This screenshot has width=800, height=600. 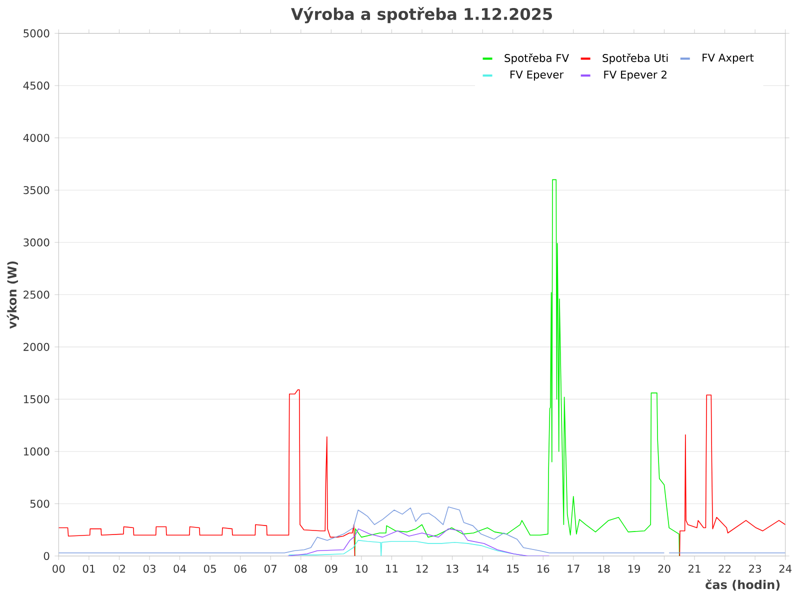 What do you see at coordinates (728, 59) in the screenshot?
I see `legend-label: FV Axpert` at bounding box center [728, 59].